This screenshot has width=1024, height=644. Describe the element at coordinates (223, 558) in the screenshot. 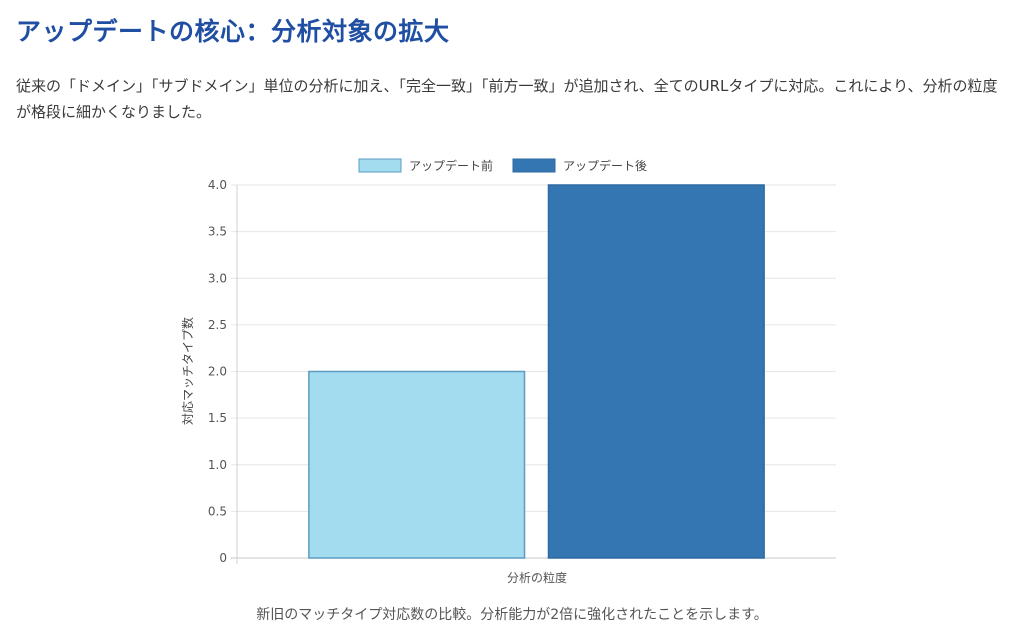

I see `y-tick-label: 0` at that location.